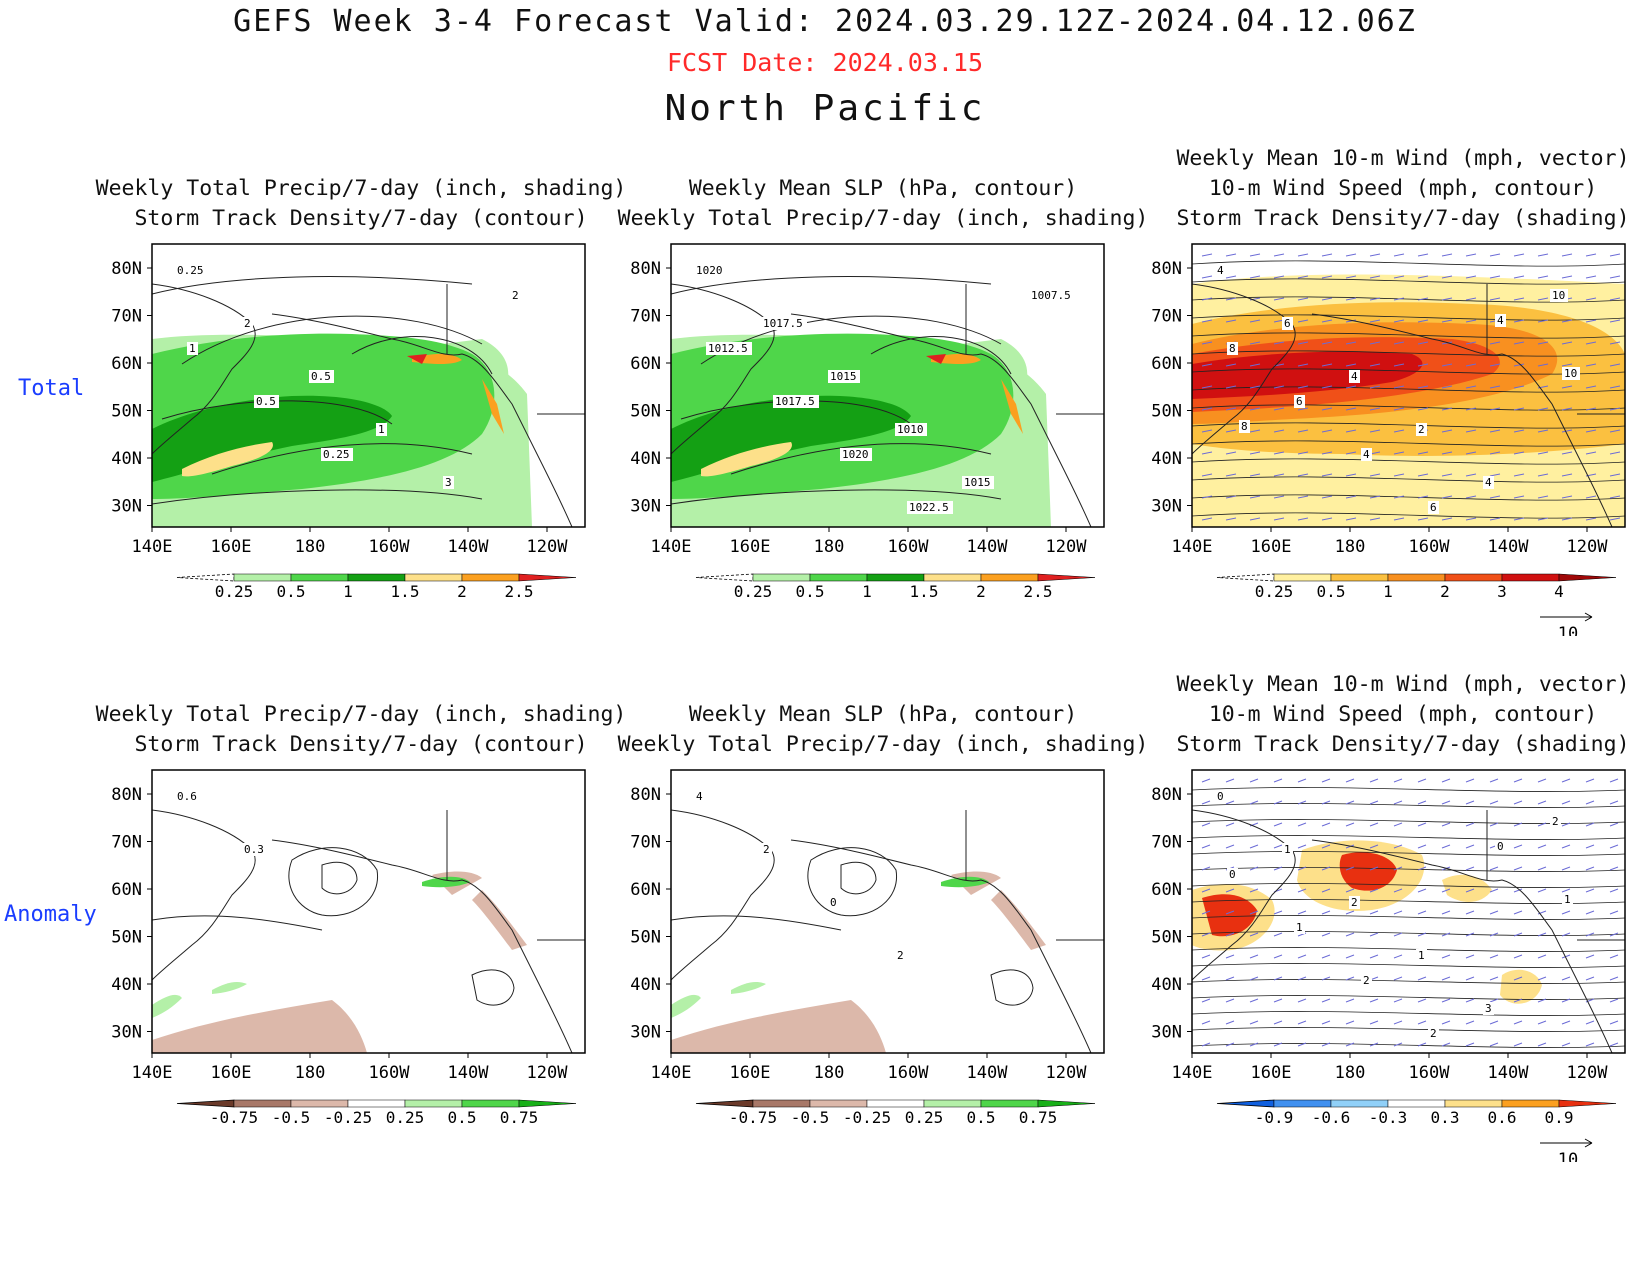 The width and height of the screenshot is (1650, 1275). What do you see at coordinates (1166, 459) in the screenshot?
I see `lat-label: 40N` at bounding box center [1166, 459].